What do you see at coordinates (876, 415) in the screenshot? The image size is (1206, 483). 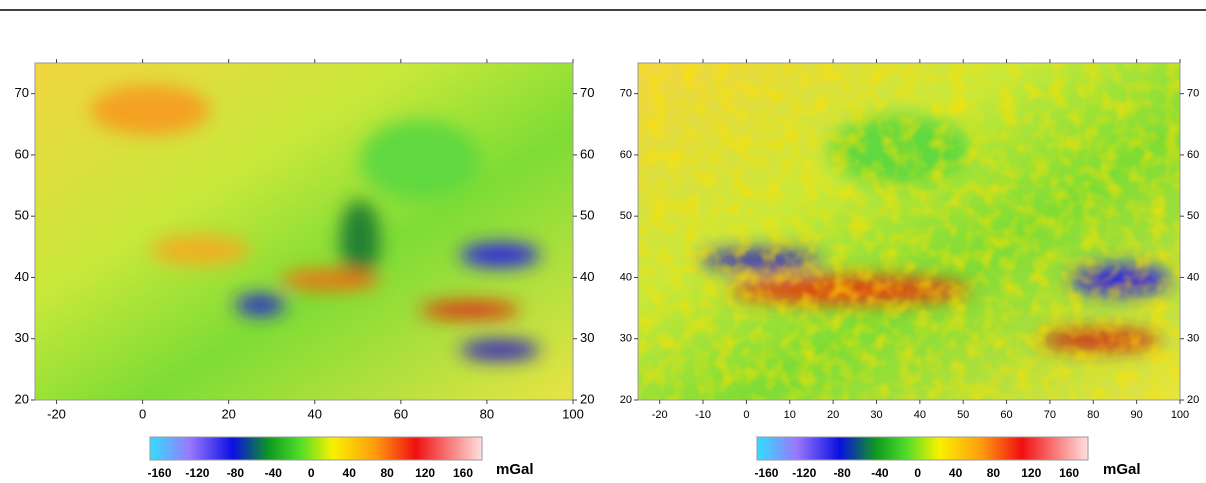 I see `x-tick-label: 30` at bounding box center [876, 415].